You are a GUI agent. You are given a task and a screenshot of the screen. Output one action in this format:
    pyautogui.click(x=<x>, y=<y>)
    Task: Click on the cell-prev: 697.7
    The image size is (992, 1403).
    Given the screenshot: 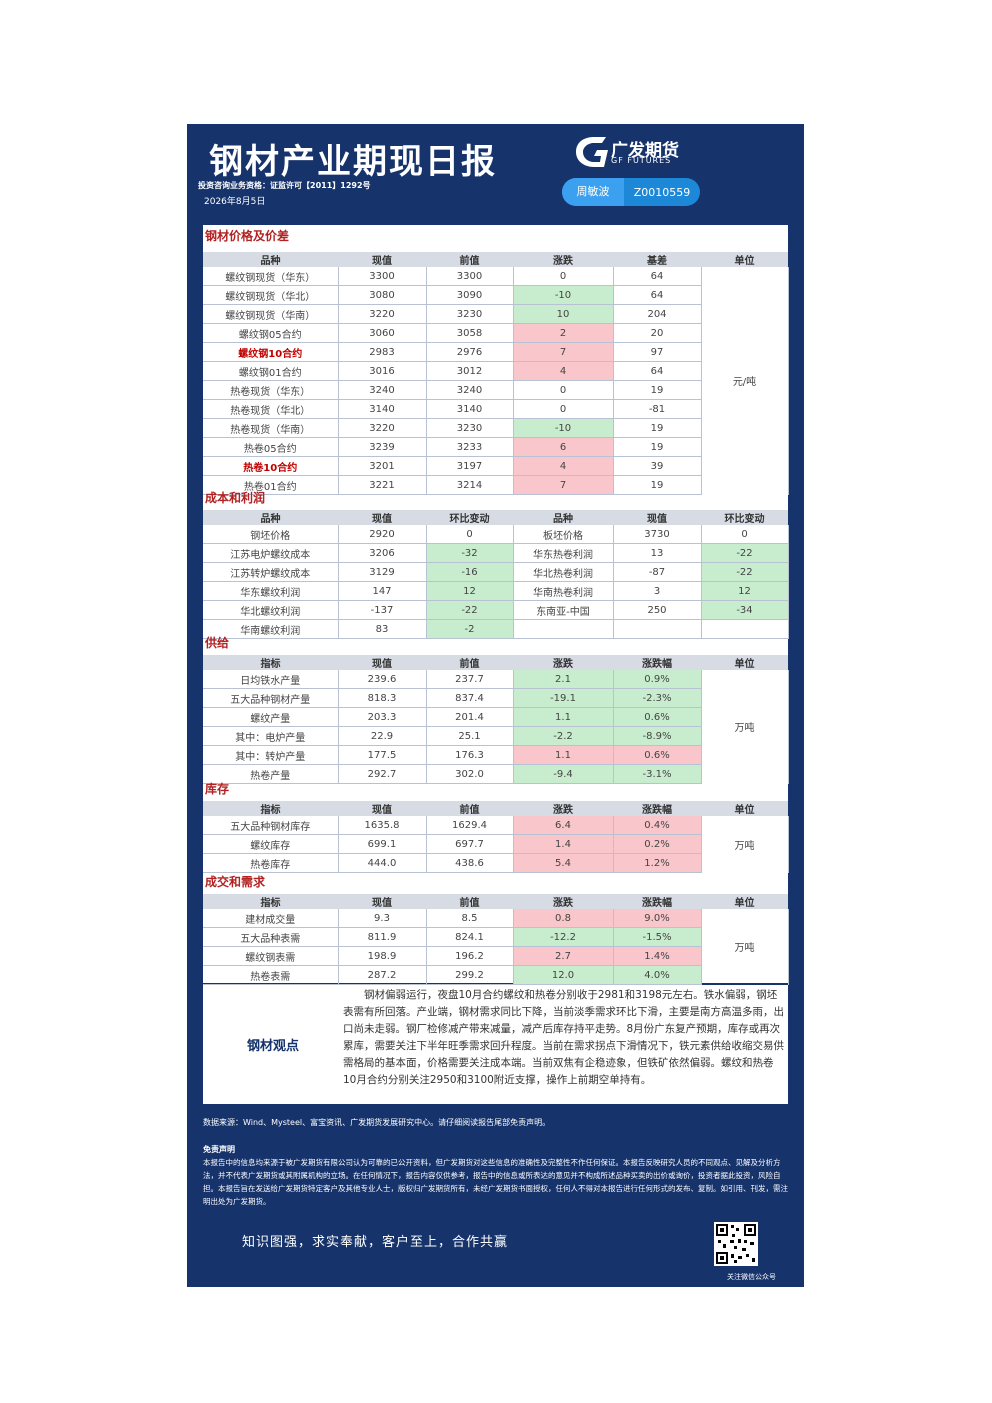 What is the action you would take?
    pyautogui.click(x=470, y=844)
    